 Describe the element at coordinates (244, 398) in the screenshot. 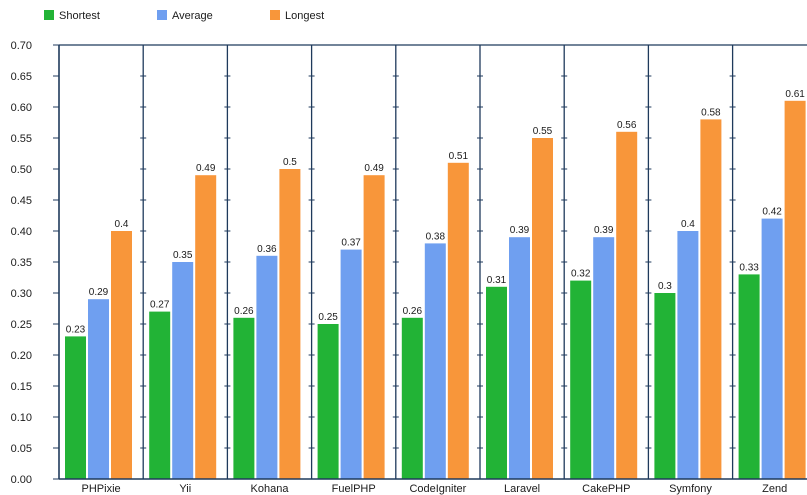

I see `bar-shortest-kohana` at that location.